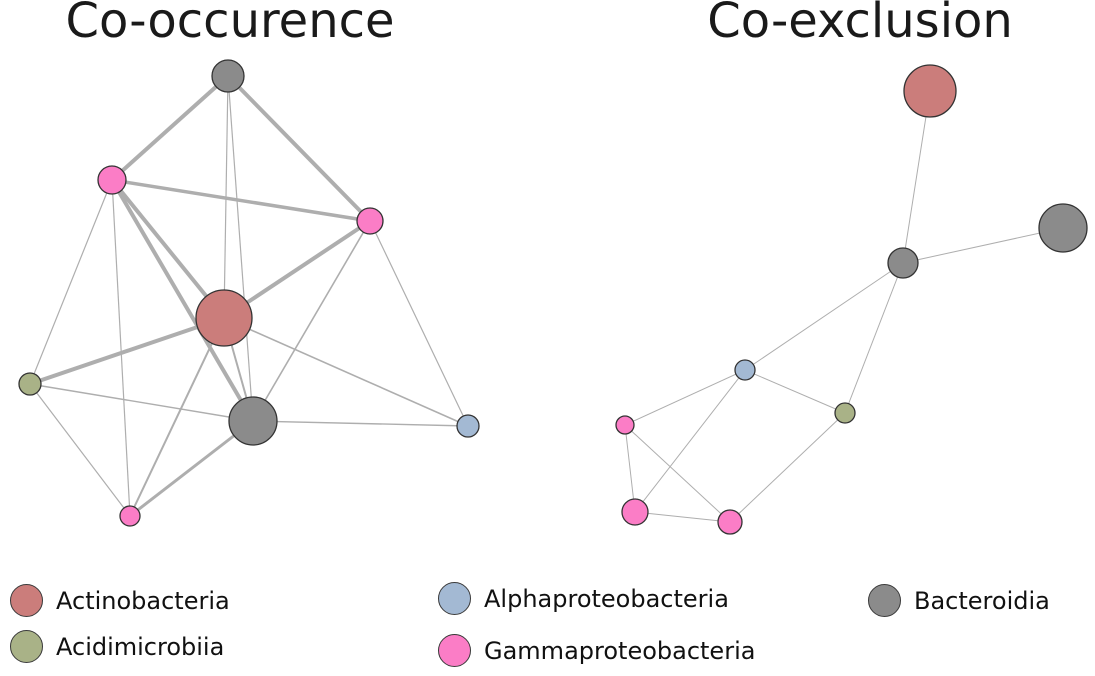  What do you see at coordinates (845, 413) in the screenshot?
I see `node-acidimicrobiia-co-exclusion` at bounding box center [845, 413].